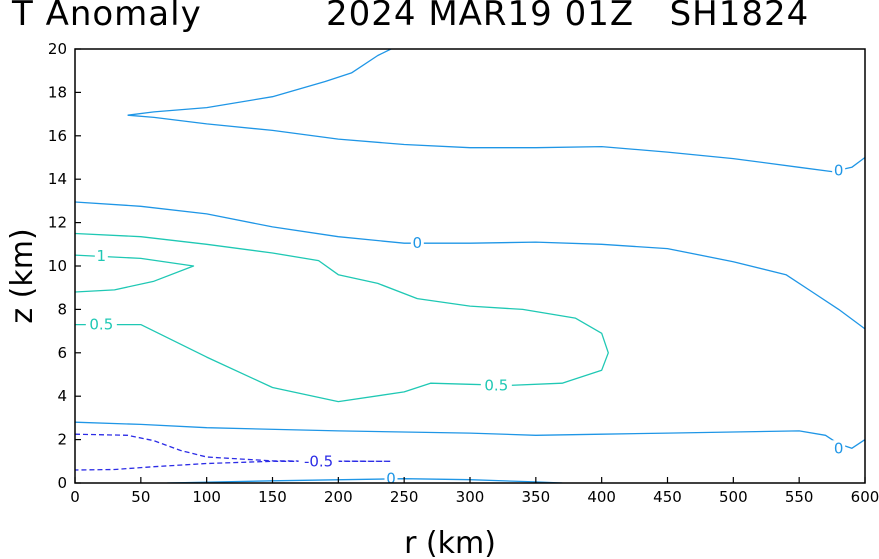 The width and height of the screenshot is (879, 559). I want to click on contour-label: 1, so click(102, 256).